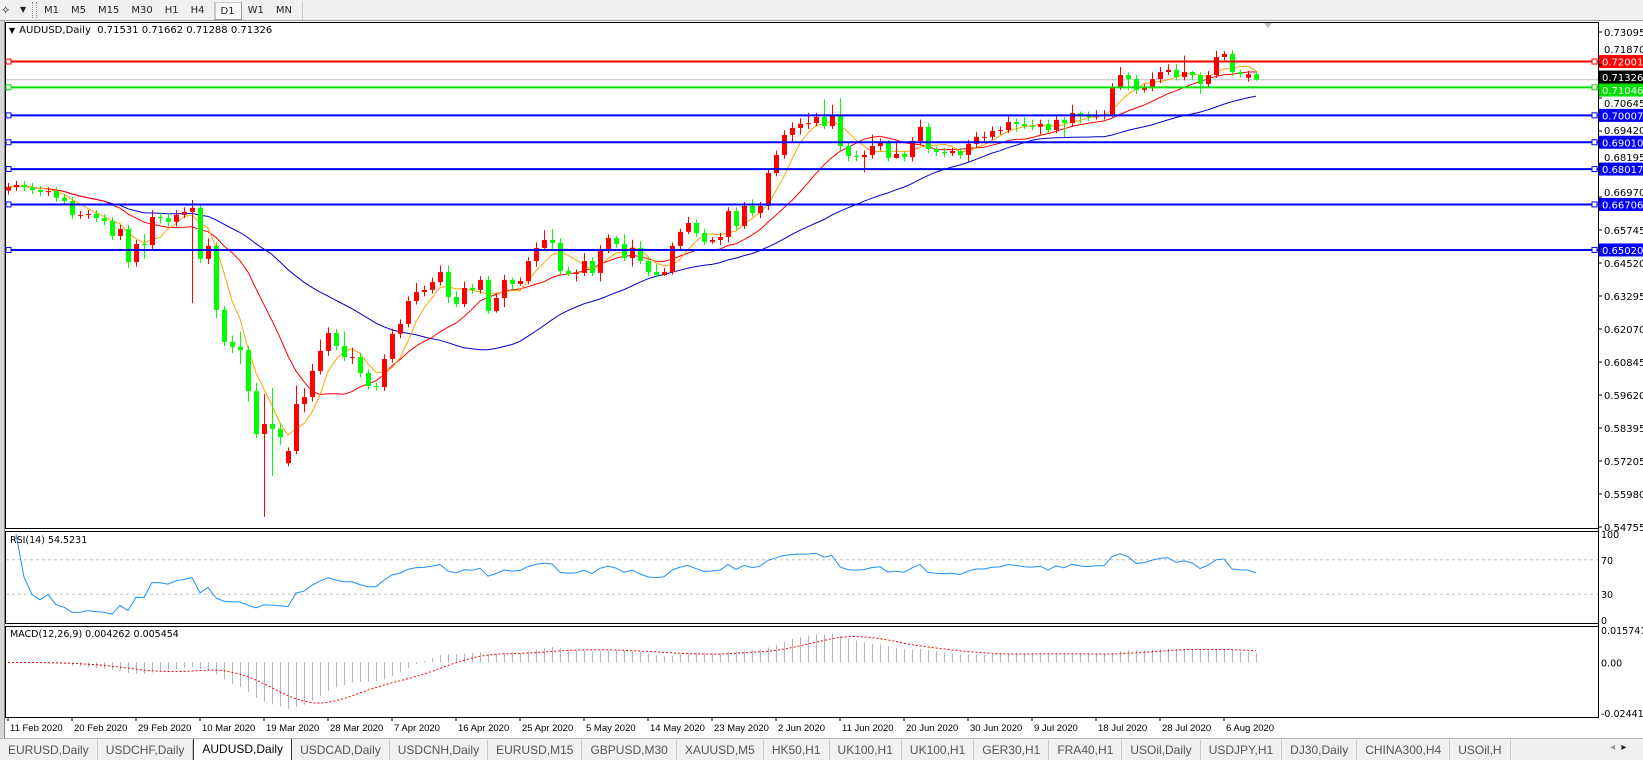 The height and width of the screenshot is (760, 1643). What do you see at coordinates (417, 728) in the screenshot?
I see `date-tick-label: 7 Apr 2020` at bounding box center [417, 728].